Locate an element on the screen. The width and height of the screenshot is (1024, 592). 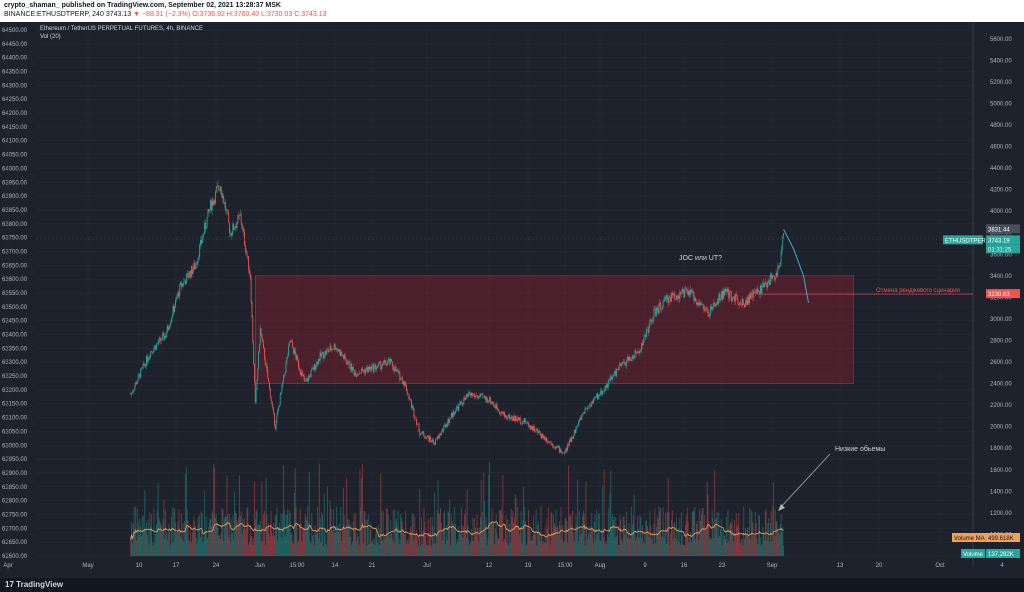
left-axis-tick: 63750.00 is located at coordinates (15, 239).